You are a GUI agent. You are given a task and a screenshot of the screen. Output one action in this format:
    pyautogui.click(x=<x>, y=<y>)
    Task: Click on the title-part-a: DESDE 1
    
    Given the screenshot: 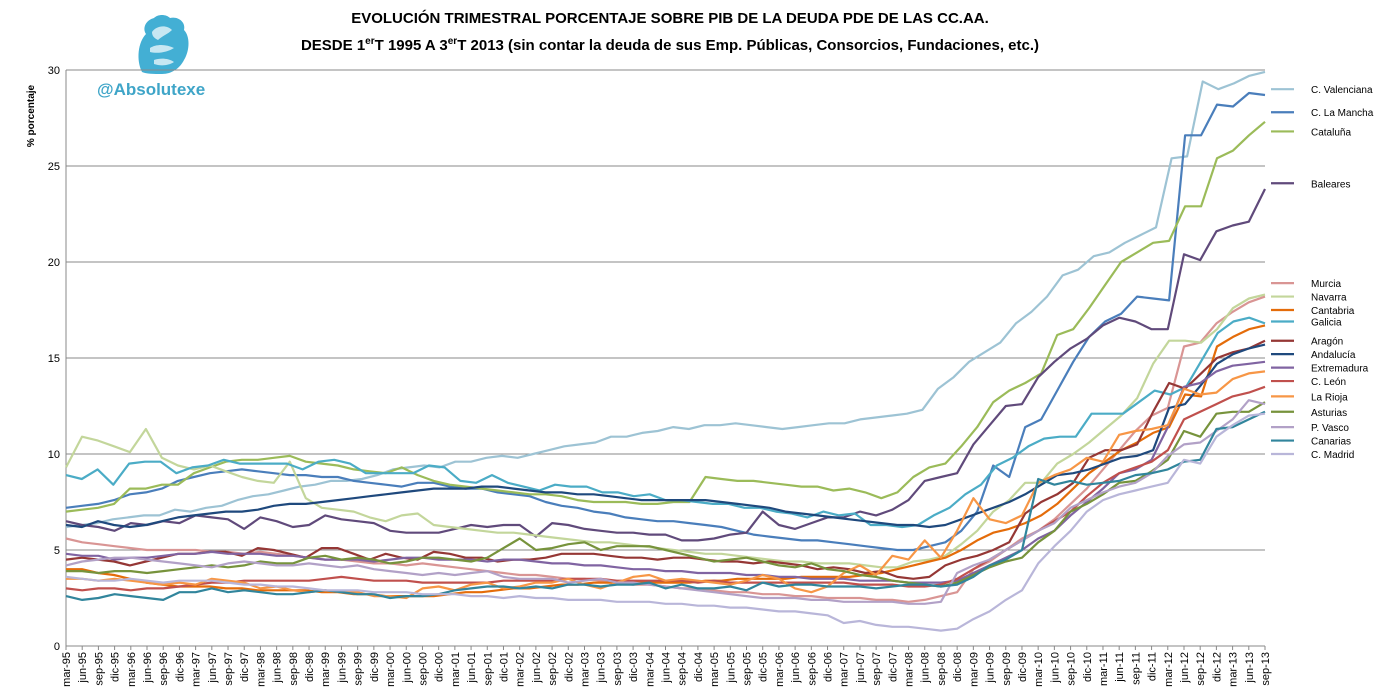 What is the action you would take?
    pyautogui.click(x=333, y=45)
    